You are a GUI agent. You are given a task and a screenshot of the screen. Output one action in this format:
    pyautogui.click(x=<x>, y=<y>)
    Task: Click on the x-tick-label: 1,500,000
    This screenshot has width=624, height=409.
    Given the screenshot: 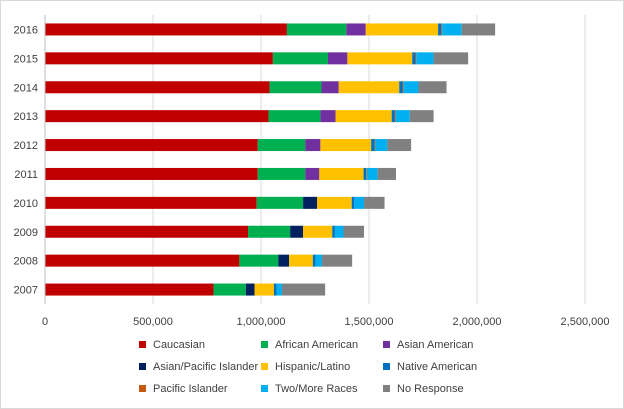 What is the action you would take?
    pyautogui.click(x=369, y=322)
    